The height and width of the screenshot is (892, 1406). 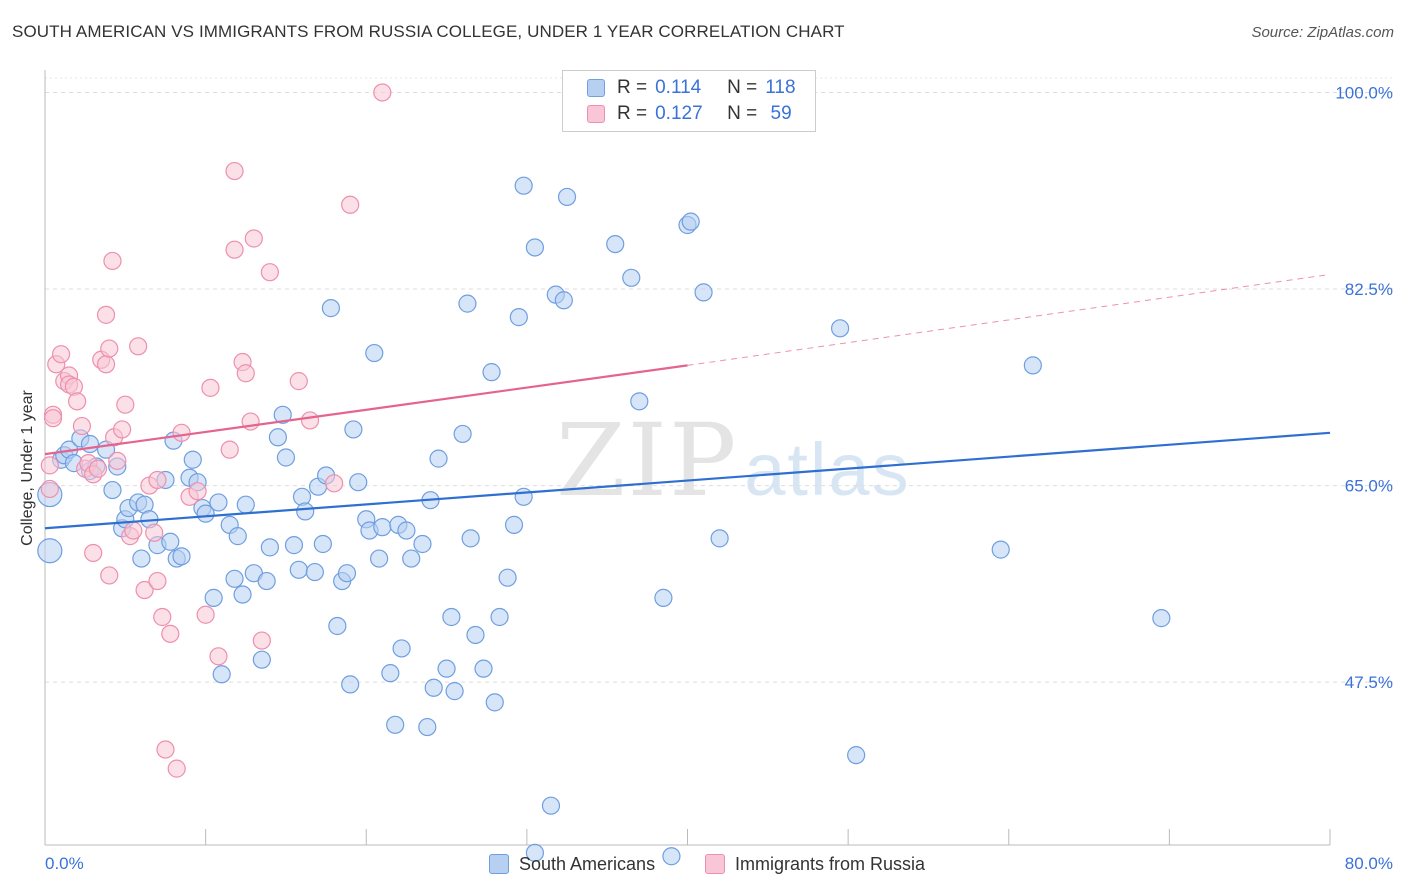 I want to click on legend-row-russia: R = 0.127 N = 59, so click(x=689, y=114).